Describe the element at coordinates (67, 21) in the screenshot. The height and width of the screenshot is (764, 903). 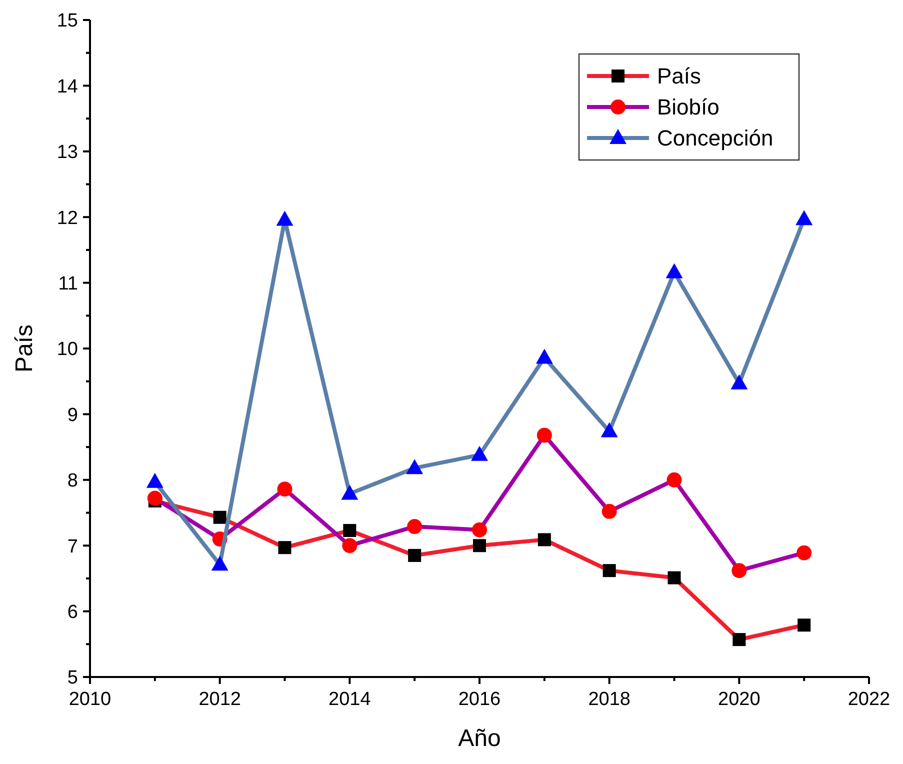
I see `y-tick-label: 15` at that location.